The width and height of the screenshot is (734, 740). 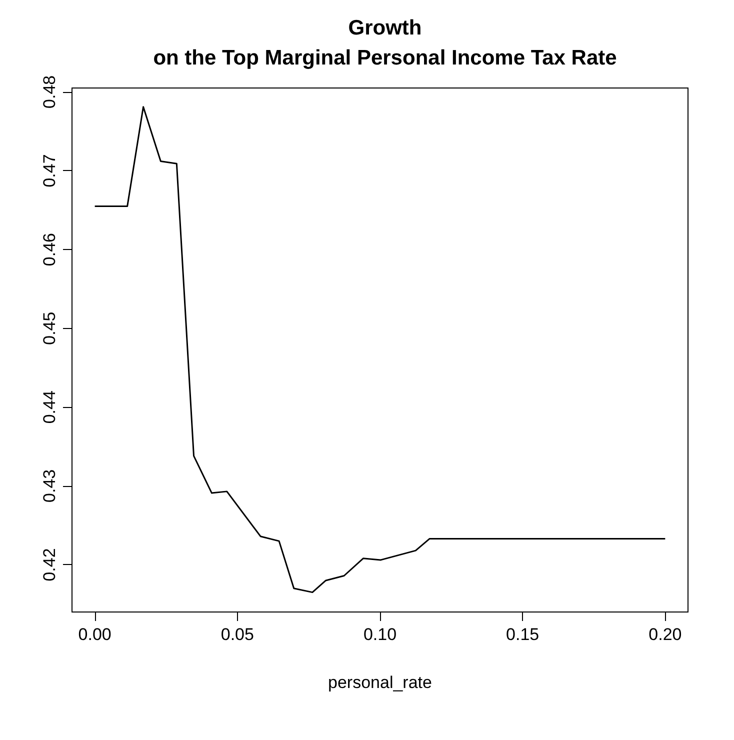 What do you see at coordinates (49, 565) in the screenshot?
I see `y-tick-label: 0.42` at bounding box center [49, 565].